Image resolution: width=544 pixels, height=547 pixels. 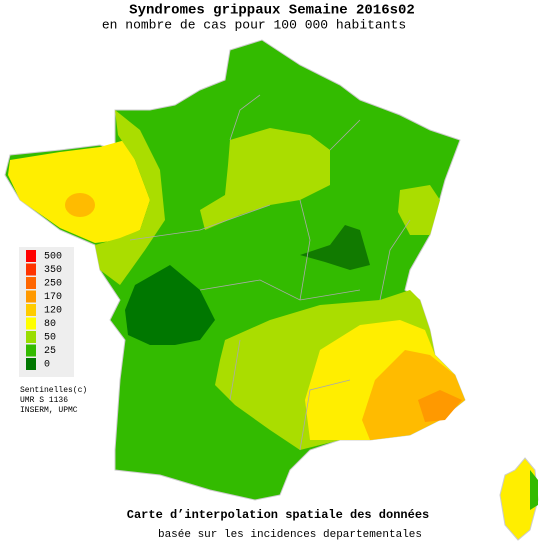 I want to click on caption-note: basée sur les incidences departementales, so click(x=290, y=535).